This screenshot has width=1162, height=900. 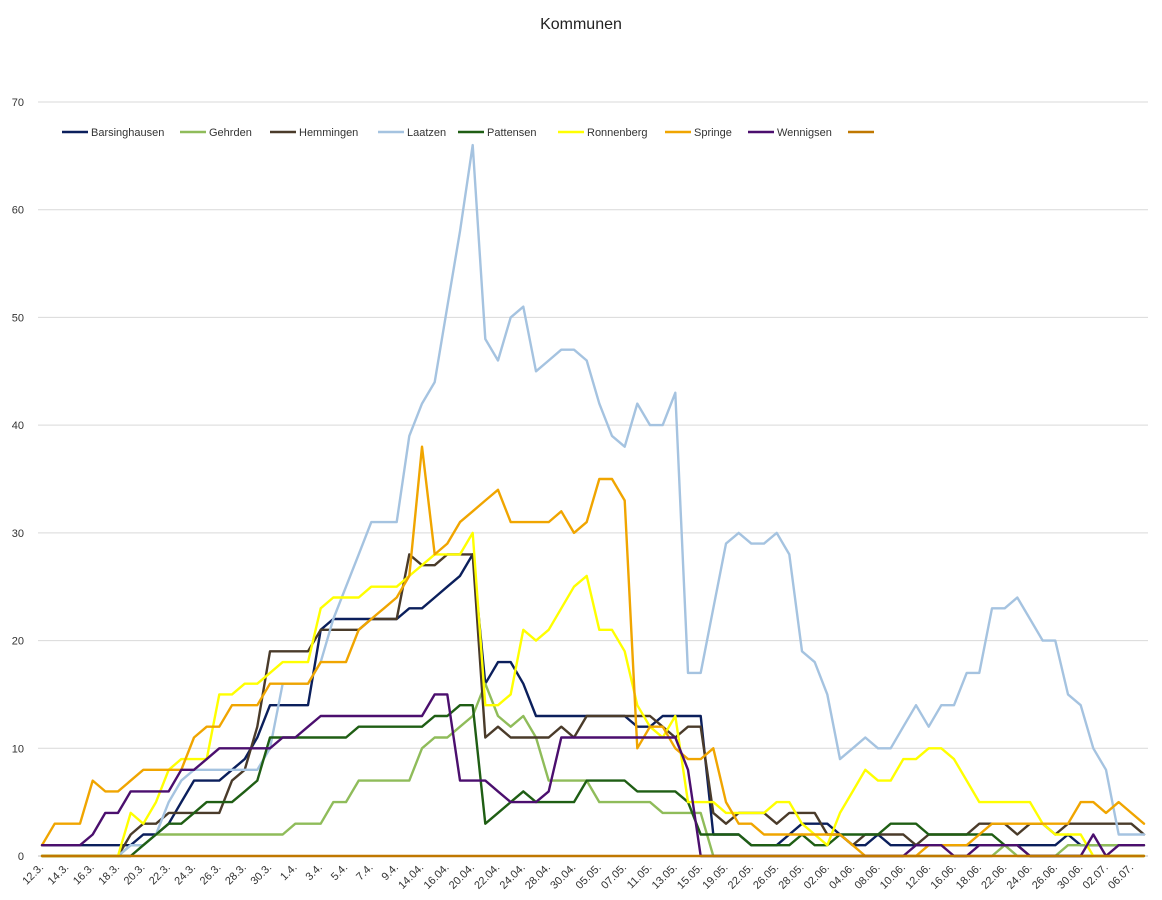 What do you see at coordinates (261, 875) in the screenshot?
I see `x-tick-label: 30.3.` at bounding box center [261, 875].